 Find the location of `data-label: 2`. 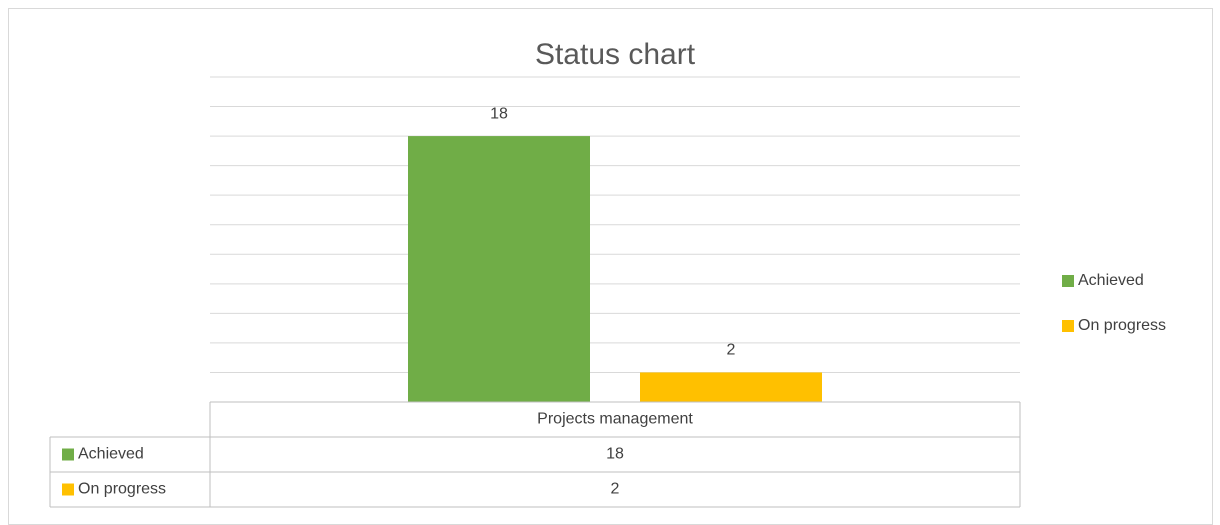

data-label: 2 is located at coordinates (731, 350).